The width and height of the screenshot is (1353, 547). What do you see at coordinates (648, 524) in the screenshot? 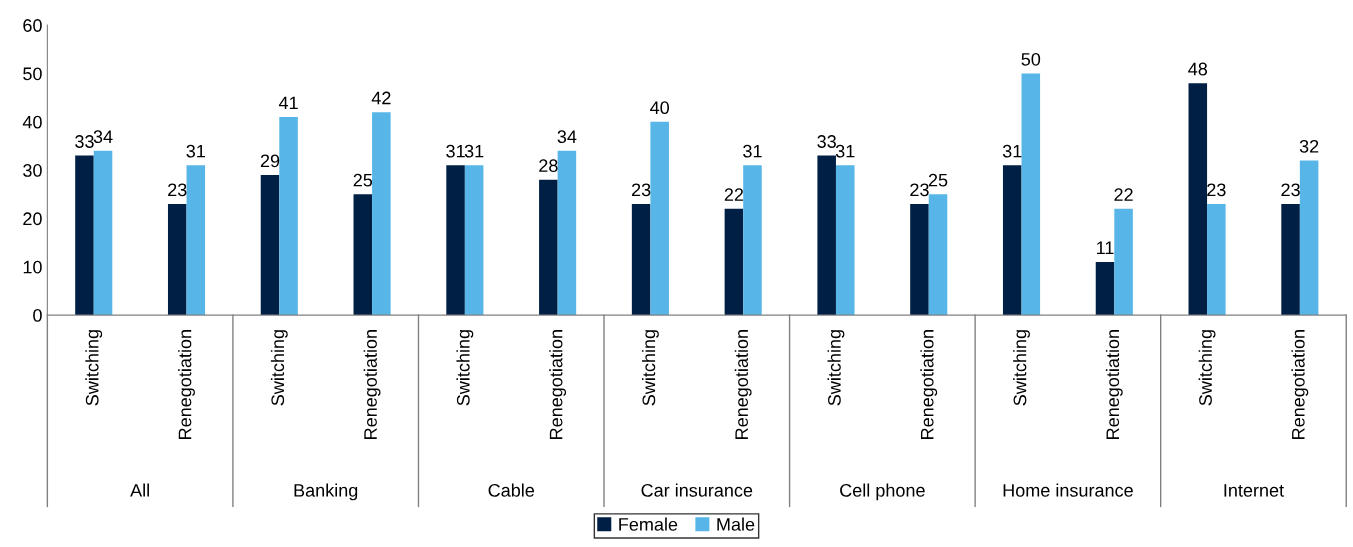
I see `legend-label: Female` at bounding box center [648, 524].